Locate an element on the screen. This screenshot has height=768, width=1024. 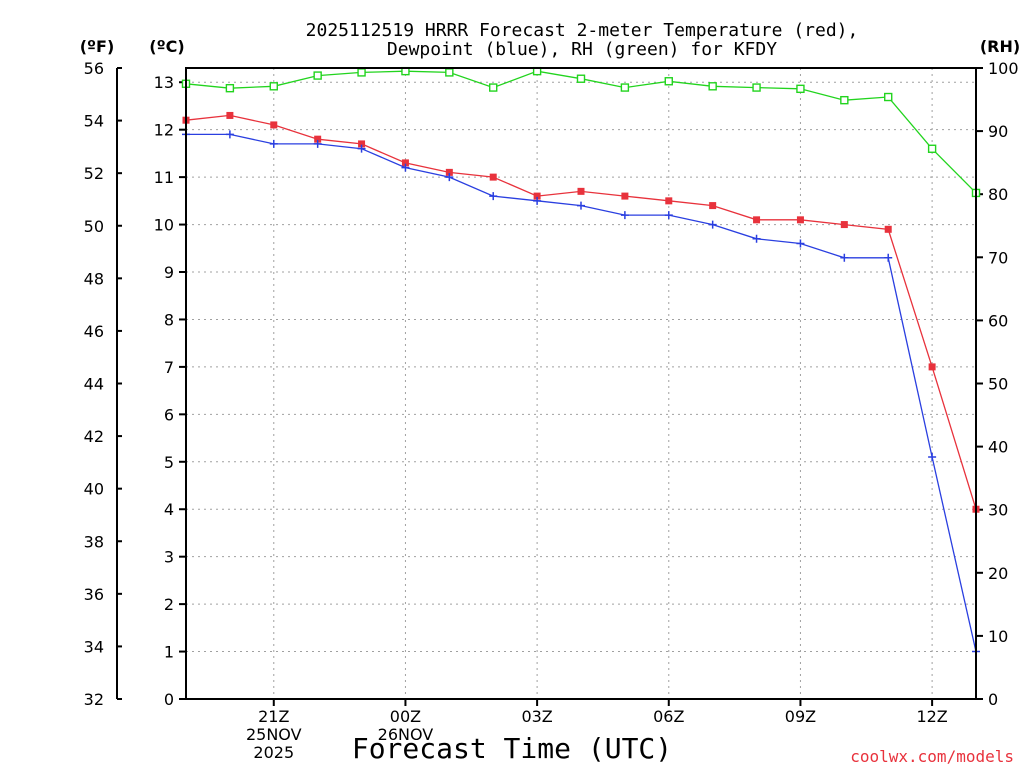
rh-tick-label: 100 is located at coordinates (1003, 68).